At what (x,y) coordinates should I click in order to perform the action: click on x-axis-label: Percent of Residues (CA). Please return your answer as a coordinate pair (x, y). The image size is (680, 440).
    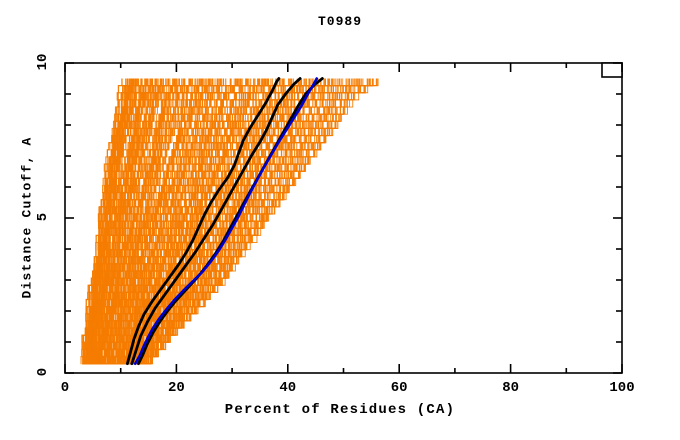
    Looking at the image, I should click on (340, 410).